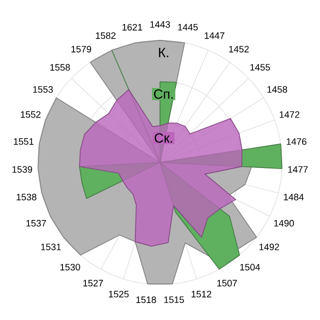 The height and width of the screenshot is (320, 320). I want to click on spoke-label: 1512, so click(202, 294).